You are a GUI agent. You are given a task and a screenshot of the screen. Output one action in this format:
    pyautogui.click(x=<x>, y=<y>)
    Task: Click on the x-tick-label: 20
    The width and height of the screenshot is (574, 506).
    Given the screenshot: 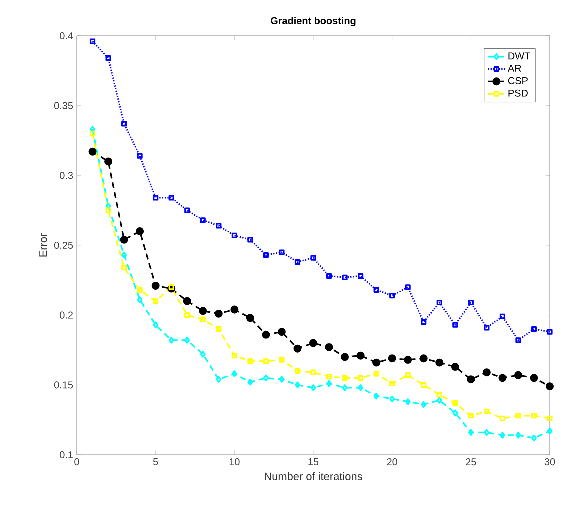 What is the action you would take?
    pyautogui.click(x=392, y=462)
    